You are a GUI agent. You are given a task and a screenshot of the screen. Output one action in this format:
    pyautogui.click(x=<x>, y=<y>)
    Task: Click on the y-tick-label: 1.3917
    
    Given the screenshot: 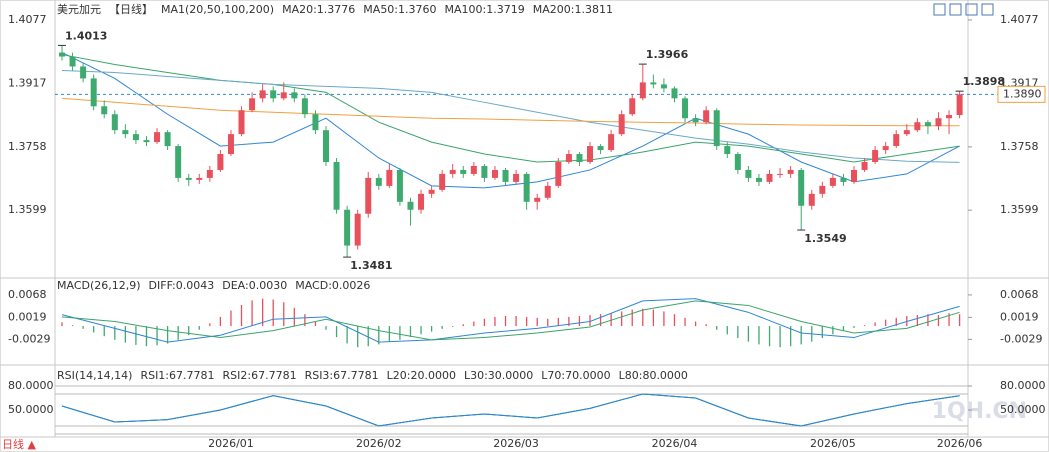 What is the action you would take?
    pyautogui.click(x=27, y=83)
    